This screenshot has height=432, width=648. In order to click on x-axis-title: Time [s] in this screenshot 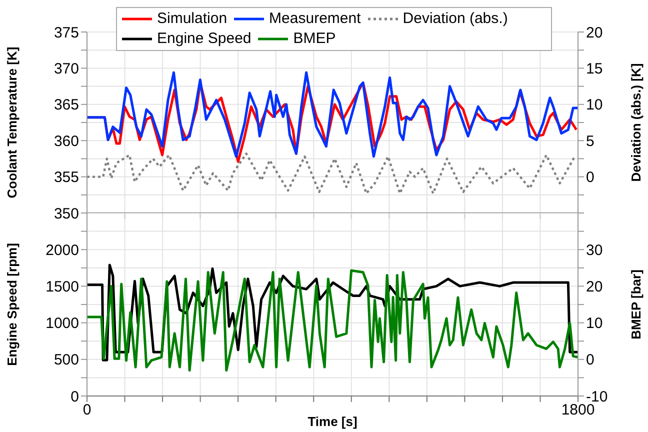, I will do `click(333, 421)`.